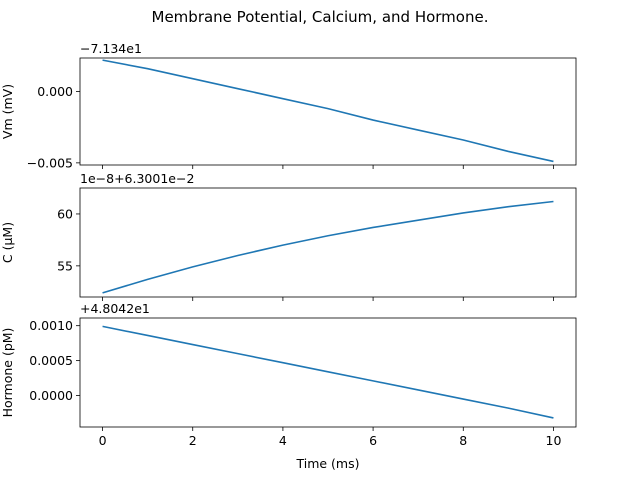  Describe the element at coordinates (115, 308) in the screenshot. I see `y-offset-label: +4.8042e1` at that location.